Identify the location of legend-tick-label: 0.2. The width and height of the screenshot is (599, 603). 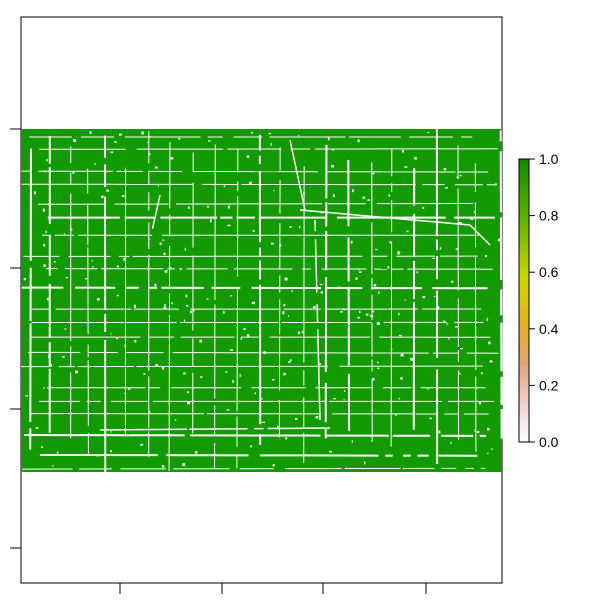
(549, 385).